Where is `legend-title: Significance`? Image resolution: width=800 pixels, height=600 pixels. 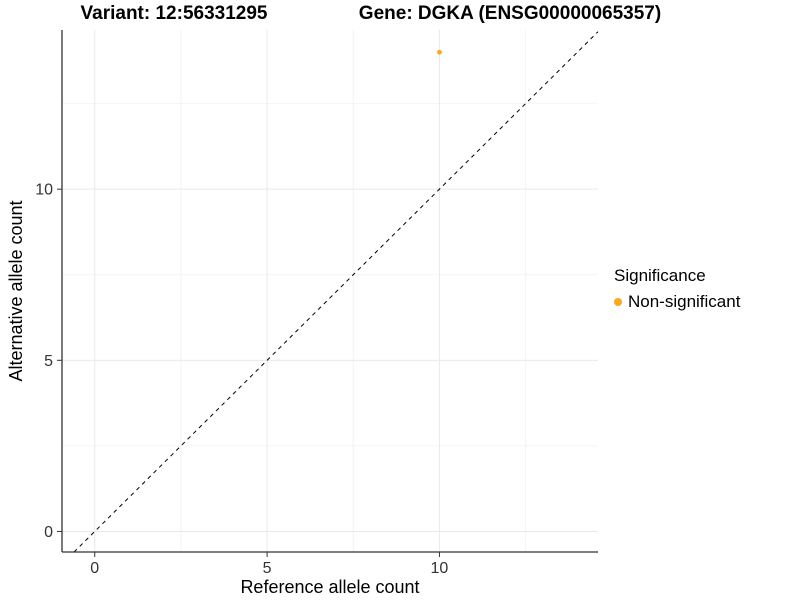
legend-title: Significance is located at coordinates (660, 275).